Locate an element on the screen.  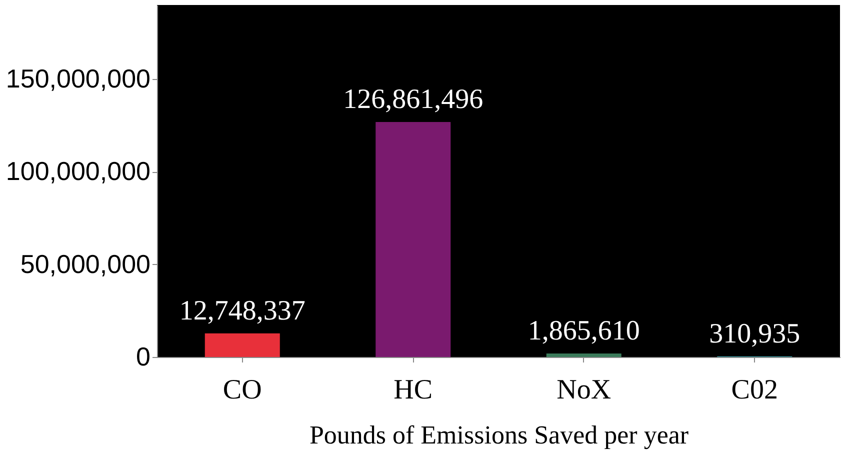
data-label: 126,861,496 is located at coordinates (413, 99).